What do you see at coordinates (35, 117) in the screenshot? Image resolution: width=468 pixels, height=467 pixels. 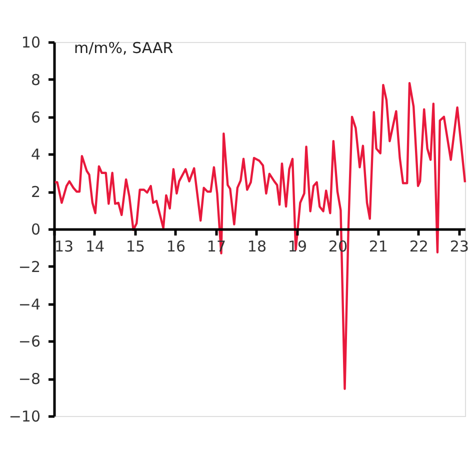 I see `y-tick-label: 6` at bounding box center [35, 117].